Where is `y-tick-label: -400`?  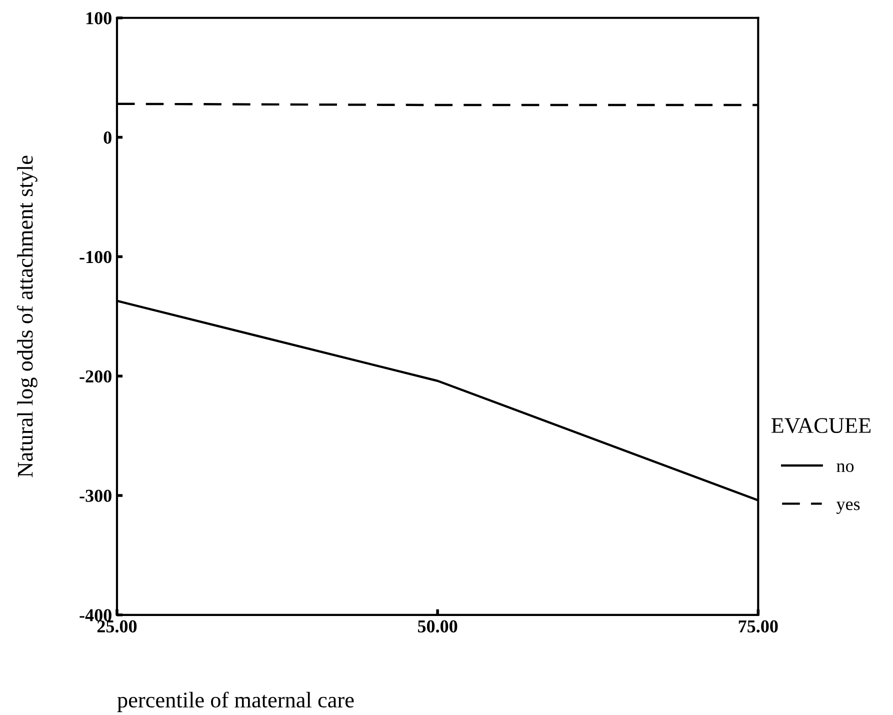 y-tick-label: -400 is located at coordinates (96, 615).